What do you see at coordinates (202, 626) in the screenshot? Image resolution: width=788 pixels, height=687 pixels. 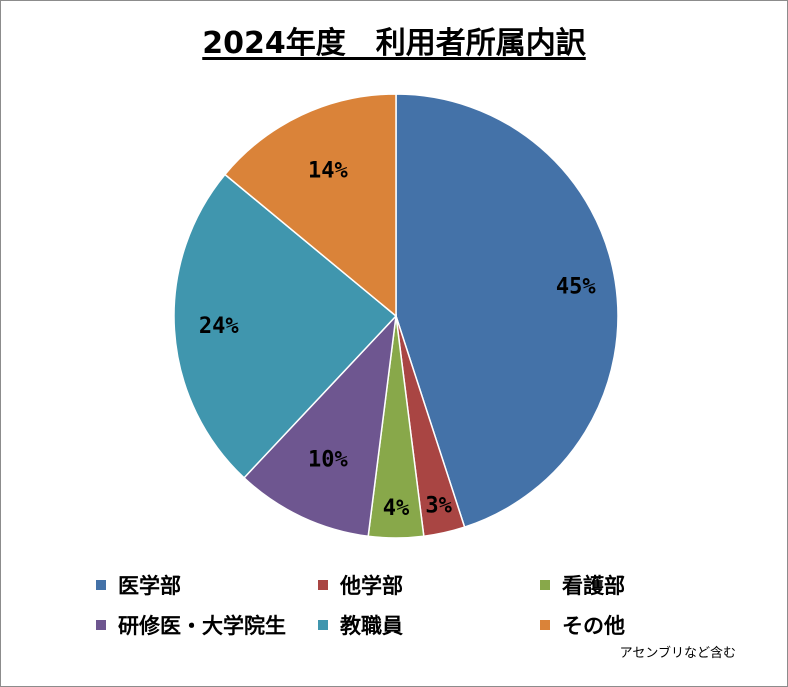 I see `legend-label-kenshui: 研修医・大学院生` at bounding box center [202, 626].